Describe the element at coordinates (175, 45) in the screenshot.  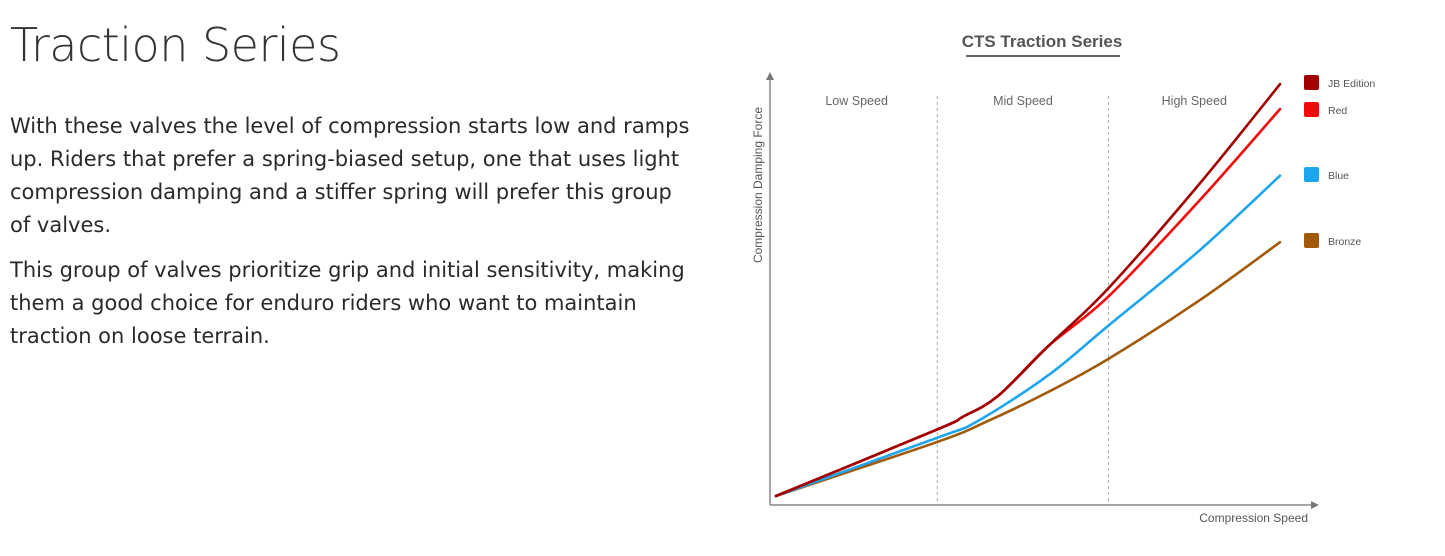
I see `page-title: Traction Series` at that location.